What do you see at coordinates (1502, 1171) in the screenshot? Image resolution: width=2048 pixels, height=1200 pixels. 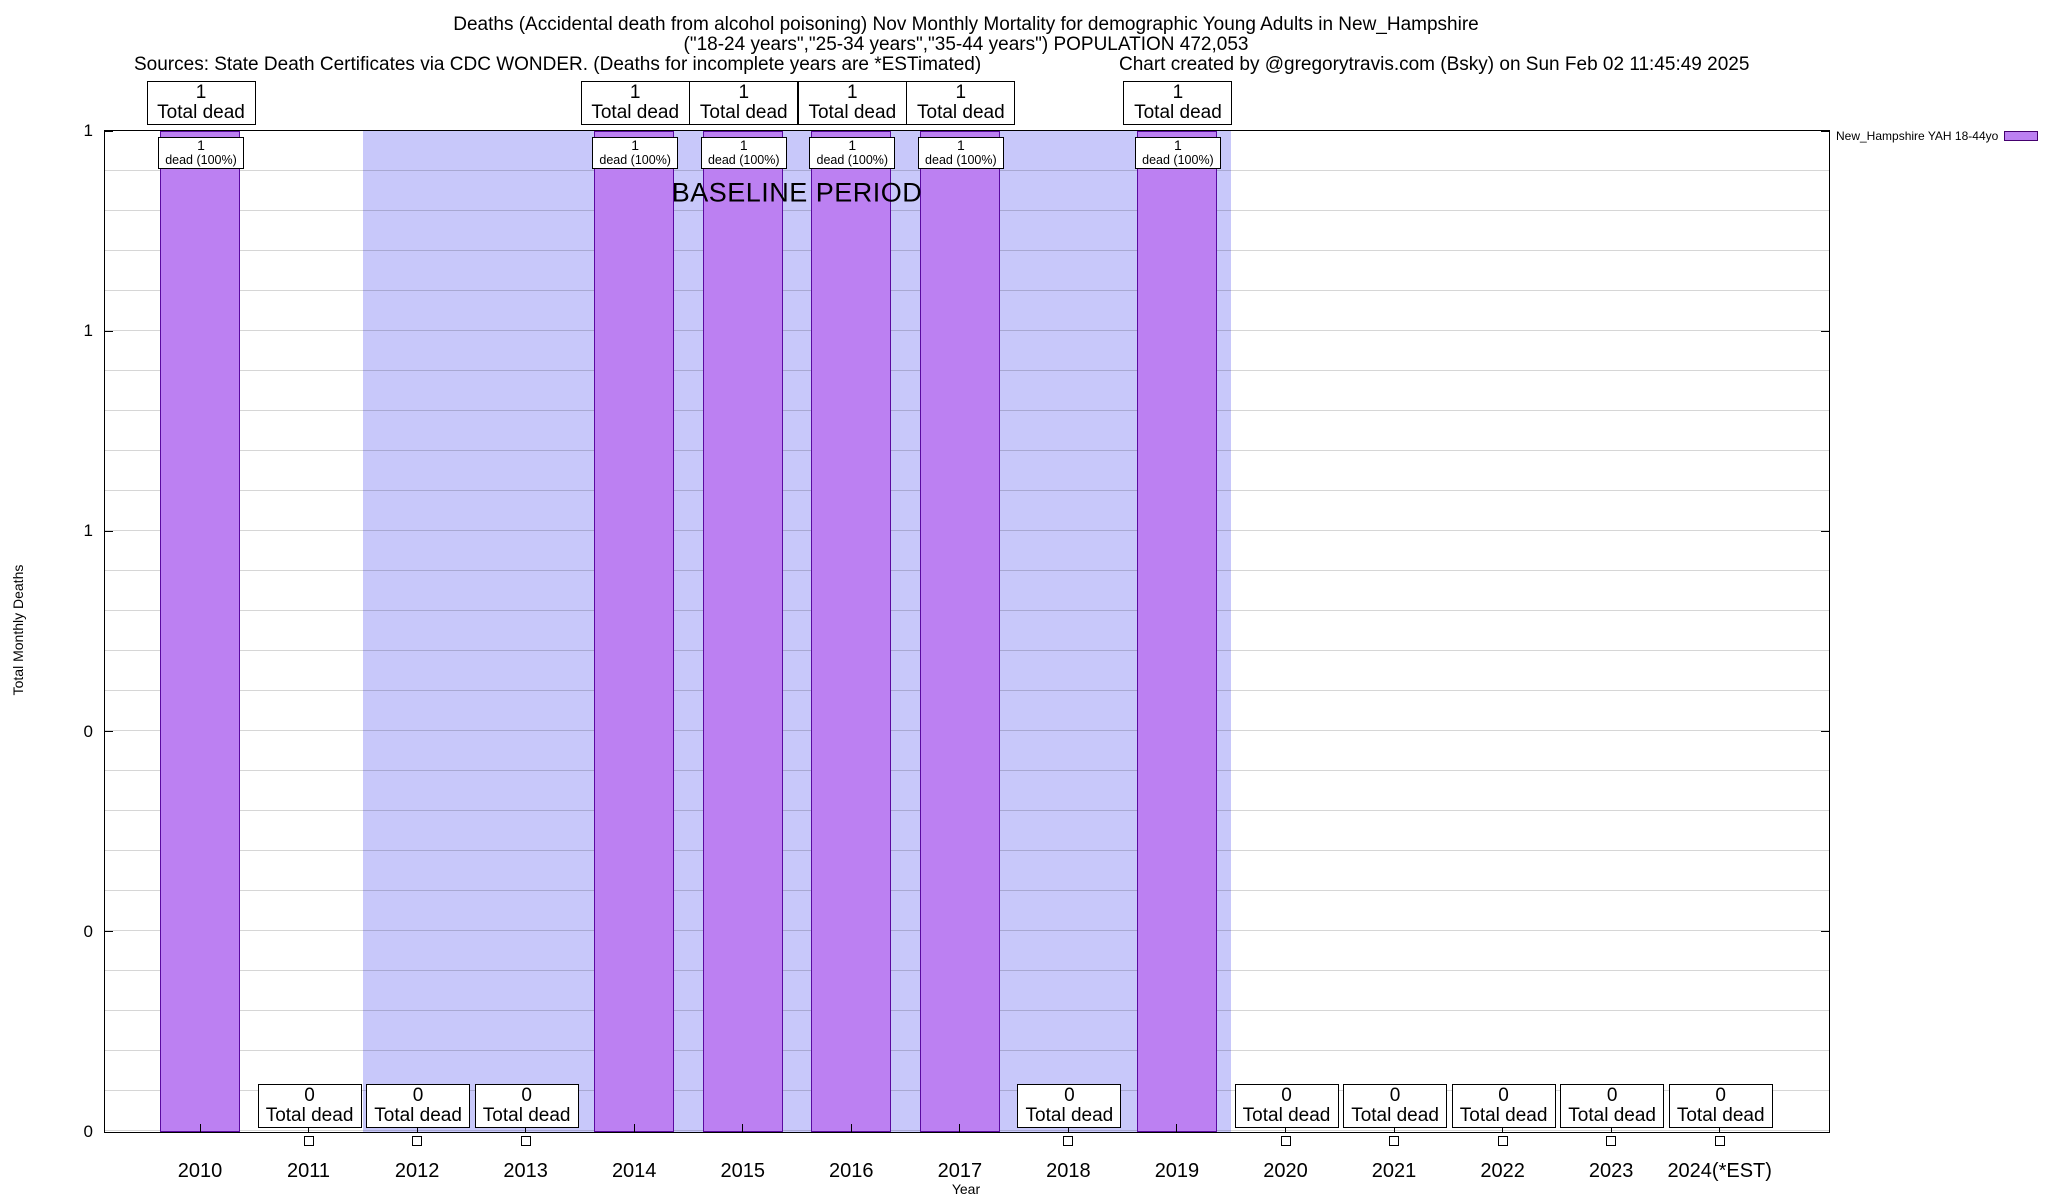 I see `x-axis-tick-label-2022: 2022` at bounding box center [1502, 1171].